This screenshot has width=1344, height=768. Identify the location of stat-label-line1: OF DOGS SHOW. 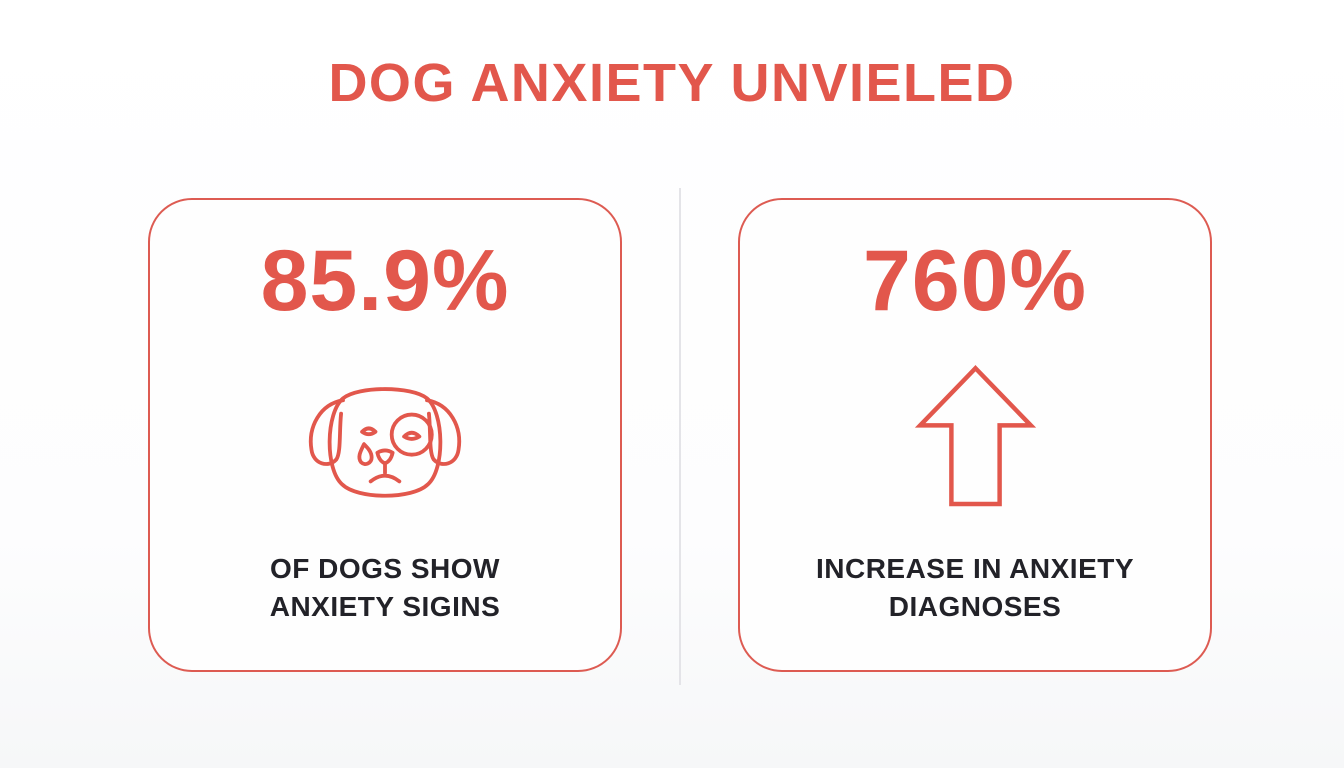
(384, 569).